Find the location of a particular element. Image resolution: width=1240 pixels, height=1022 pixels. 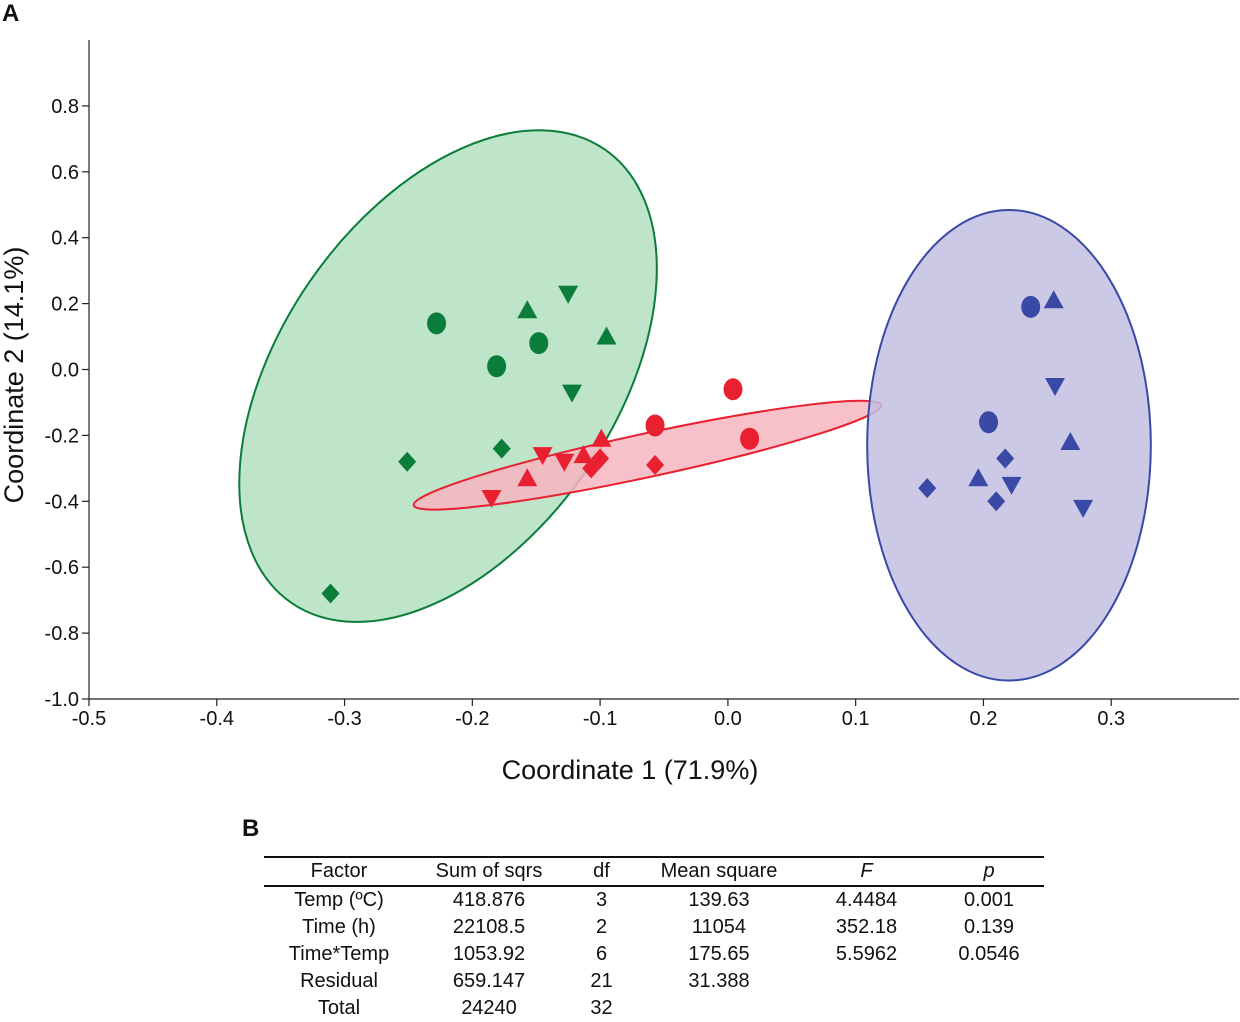

x-tick-label: 0.3 is located at coordinates (1111, 719).